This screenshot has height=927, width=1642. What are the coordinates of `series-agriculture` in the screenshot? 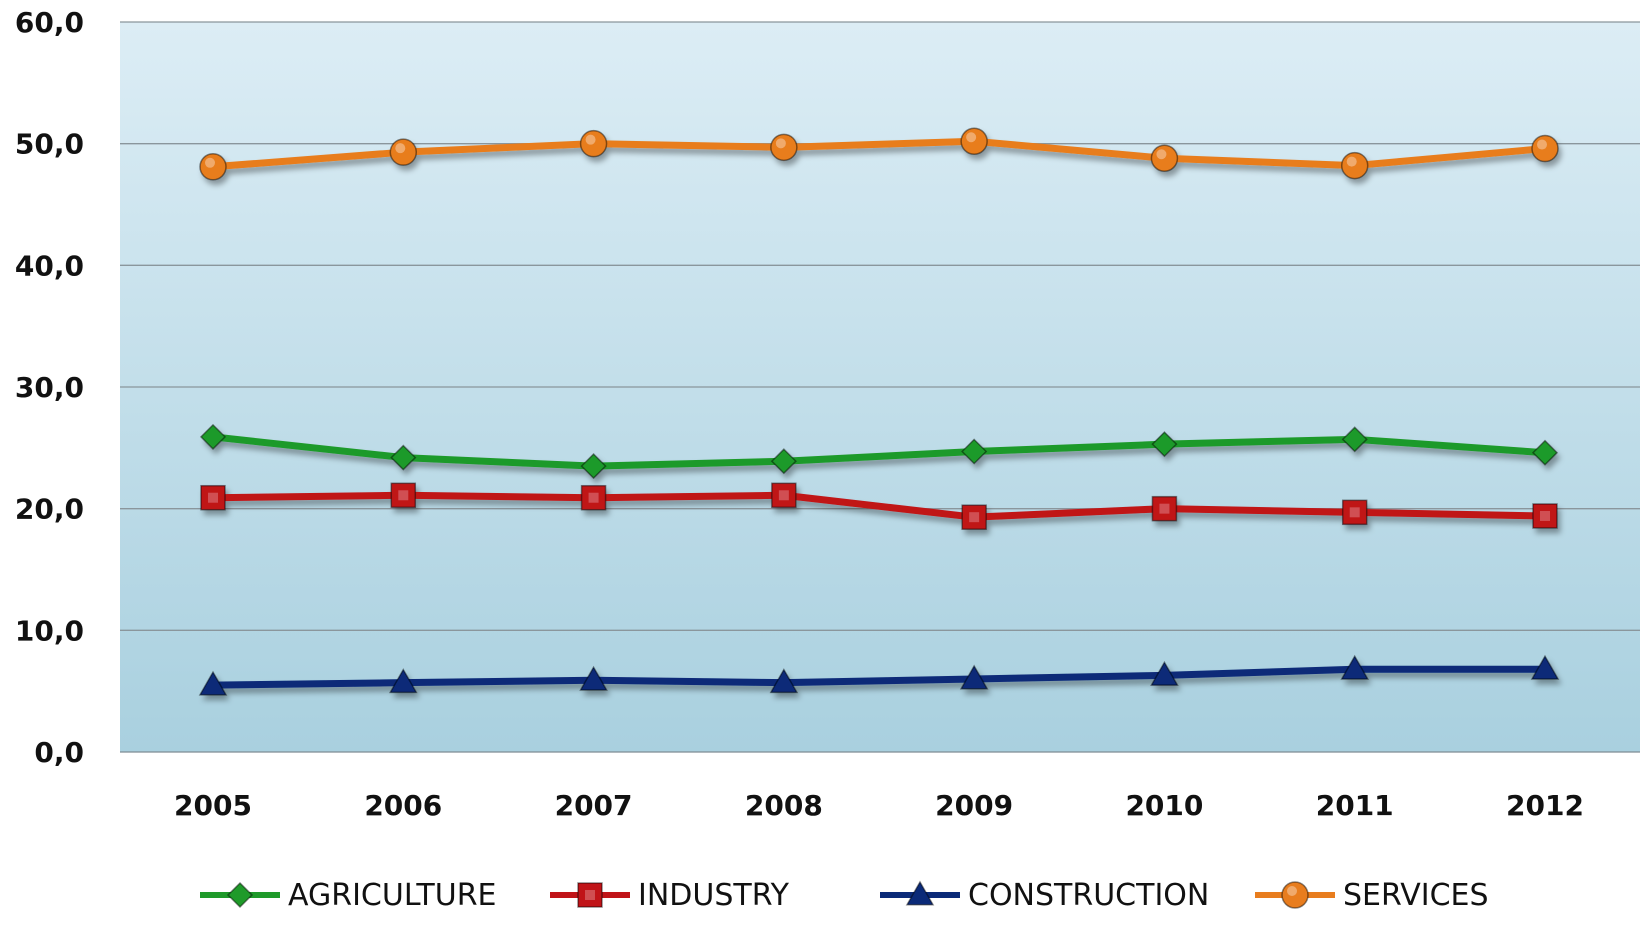 It's located at (879, 451).